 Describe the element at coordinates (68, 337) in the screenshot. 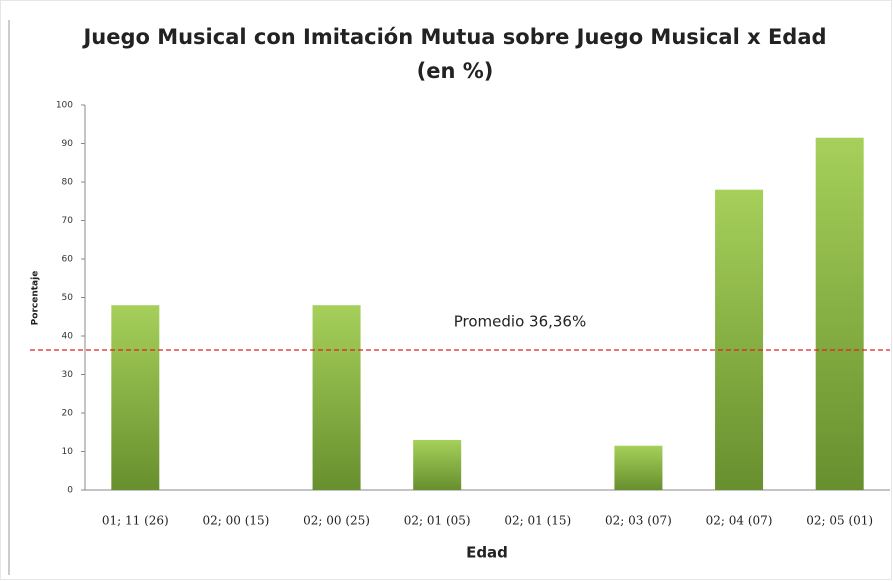

I see `y-tick-label: 40` at that location.